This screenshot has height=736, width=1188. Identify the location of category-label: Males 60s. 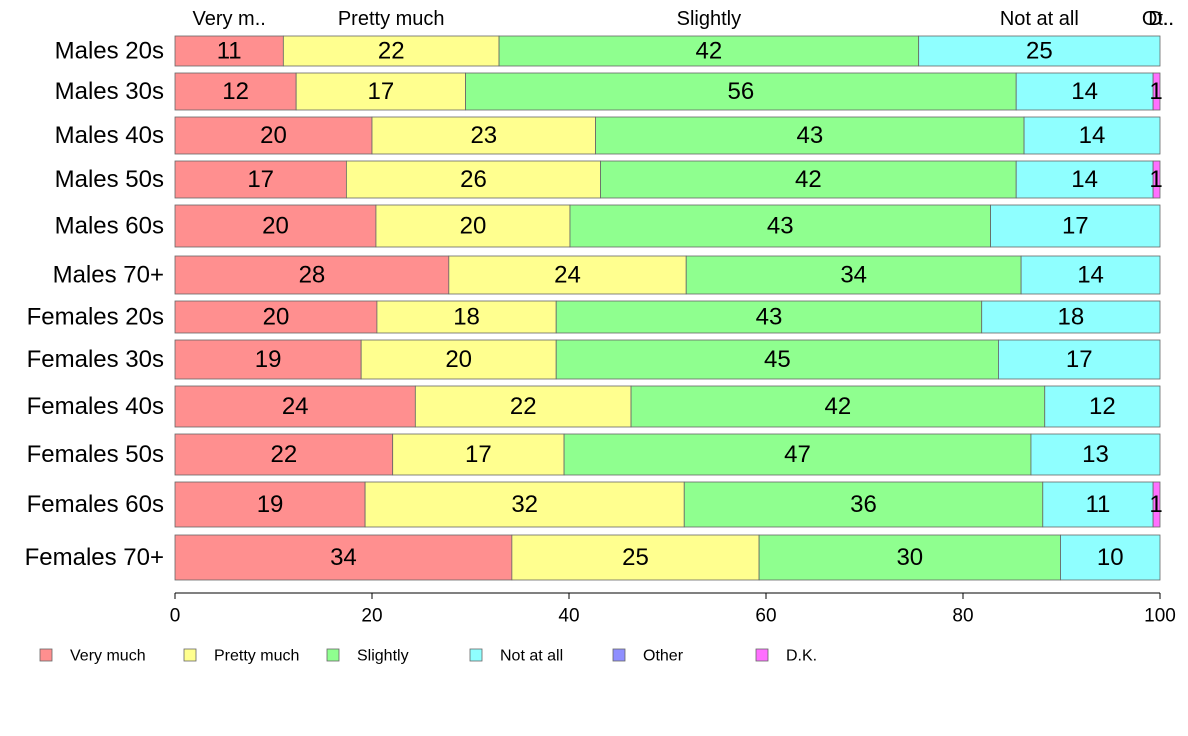
(109, 226).